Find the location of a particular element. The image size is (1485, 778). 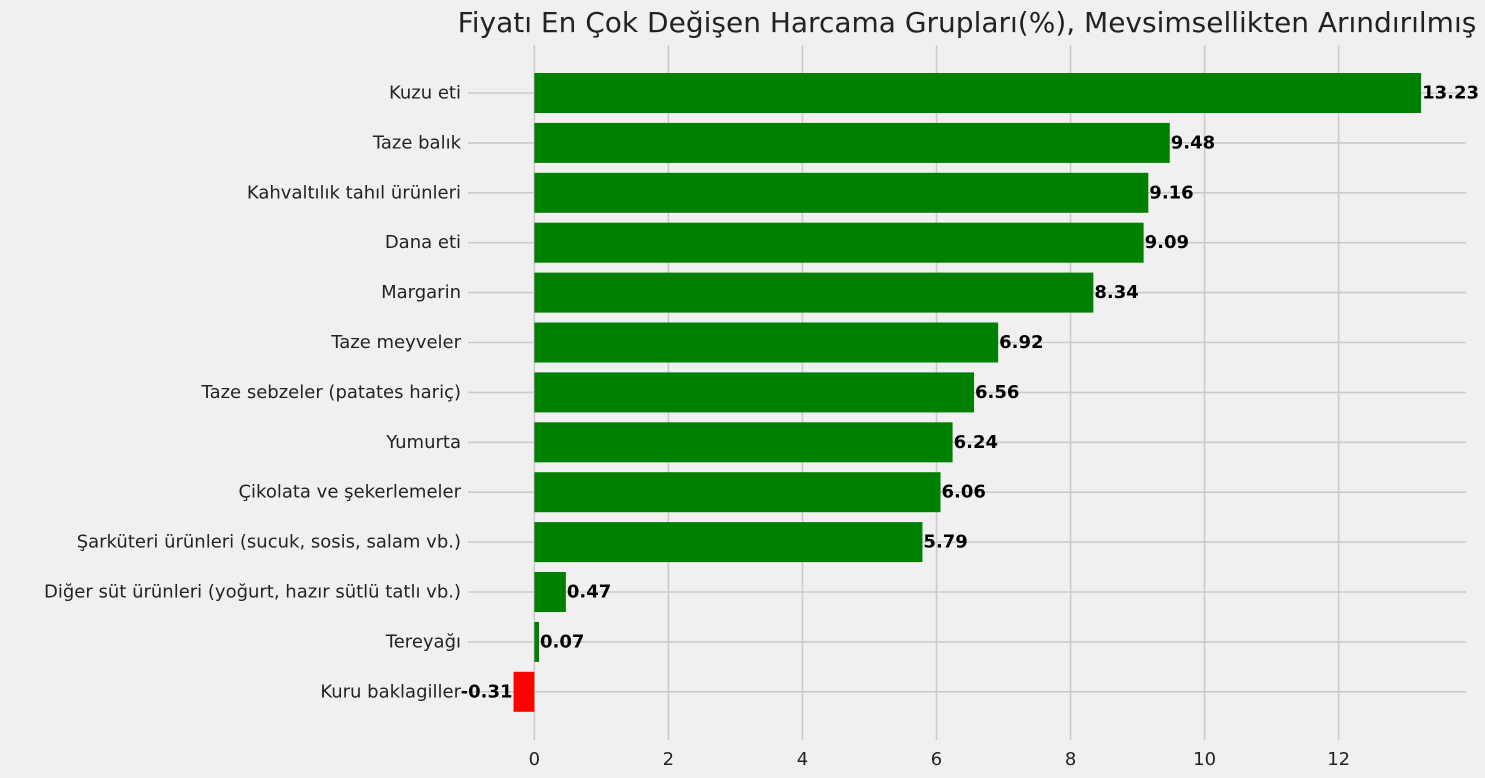

x-tick-label: 2 is located at coordinates (668, 759).